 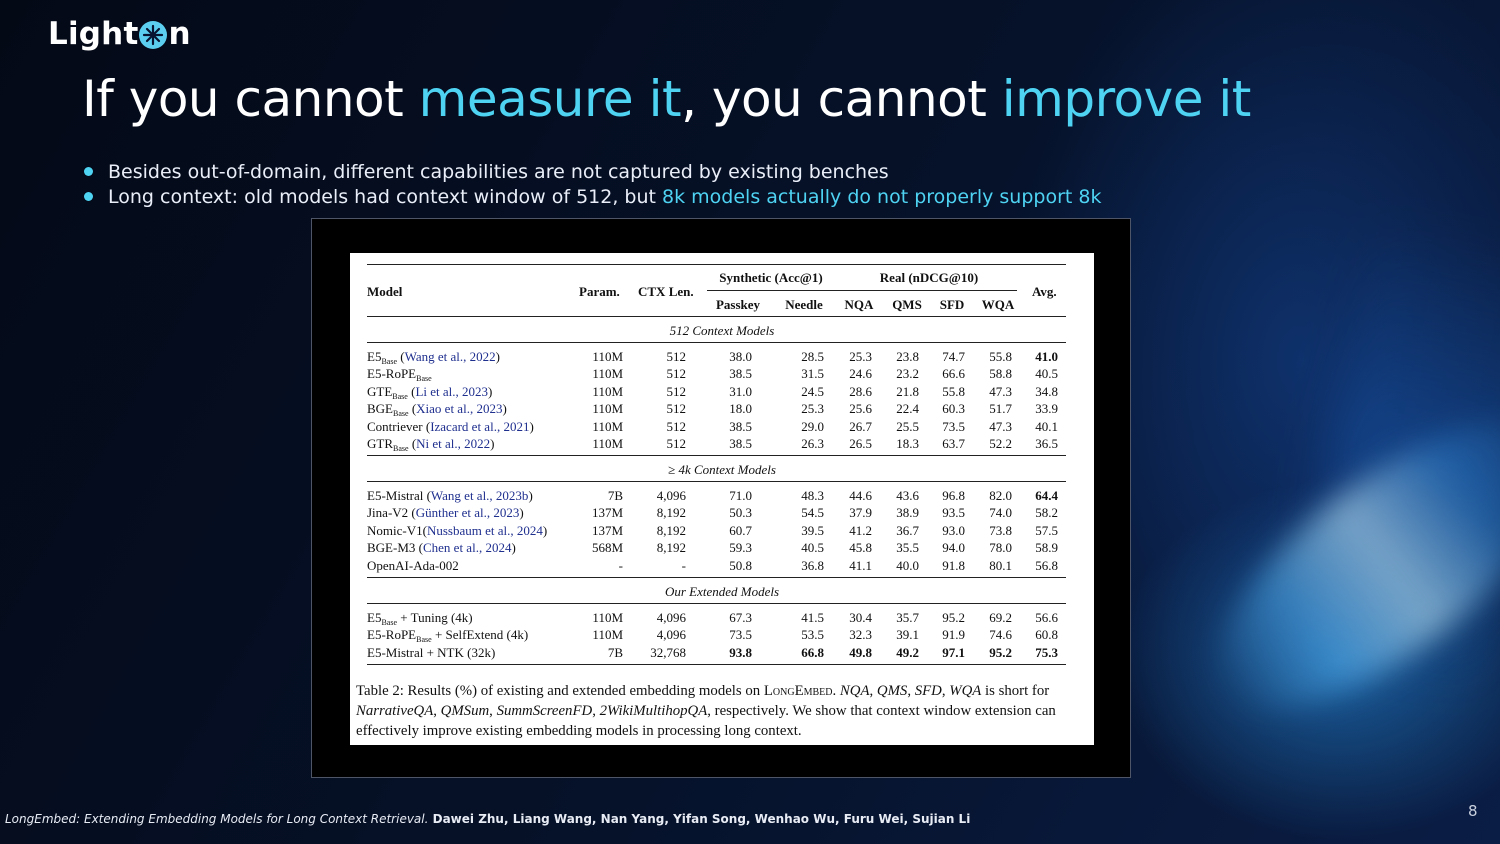 What do you see at coordinates (607, 426) in the screenshot?
I see `param-cell: 110M` at bounding box center [607, 426].